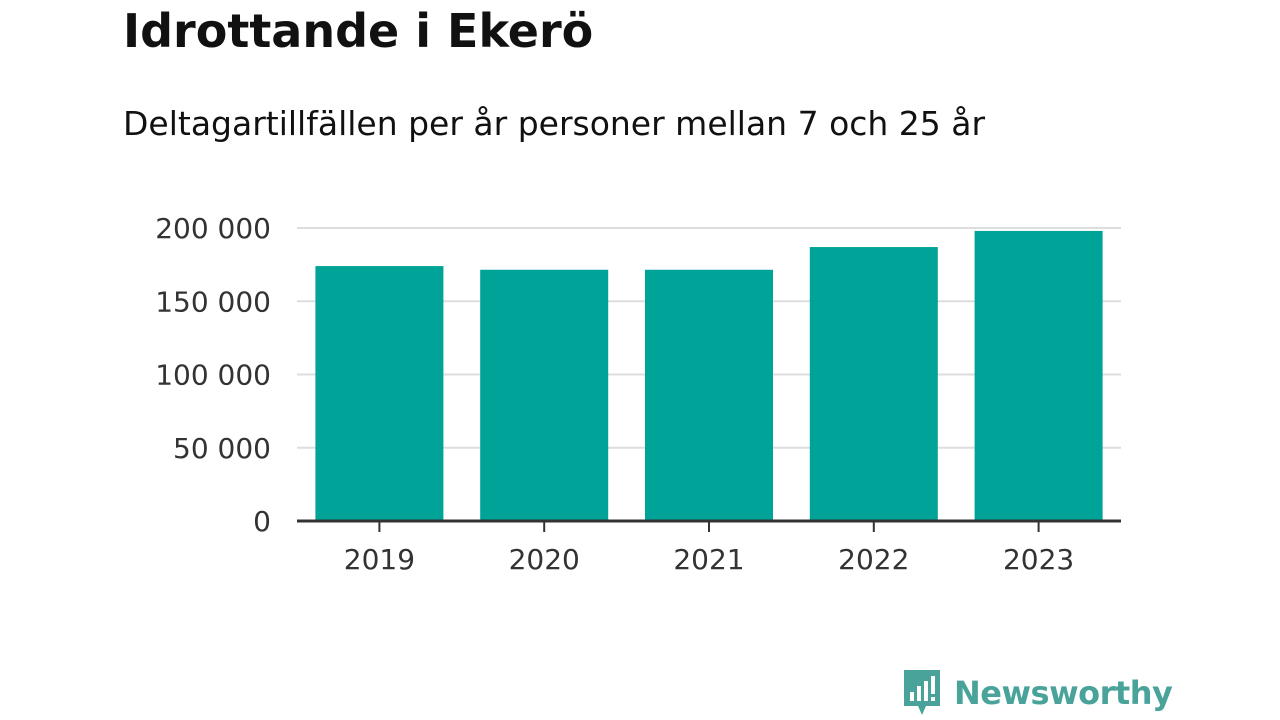 The height and width of the screenshot is (720, 1280). What do you see at coordinates (222, 448) in the screenshot?
I see `y-tick-label: 50 000` at bounding box center [222, 448].